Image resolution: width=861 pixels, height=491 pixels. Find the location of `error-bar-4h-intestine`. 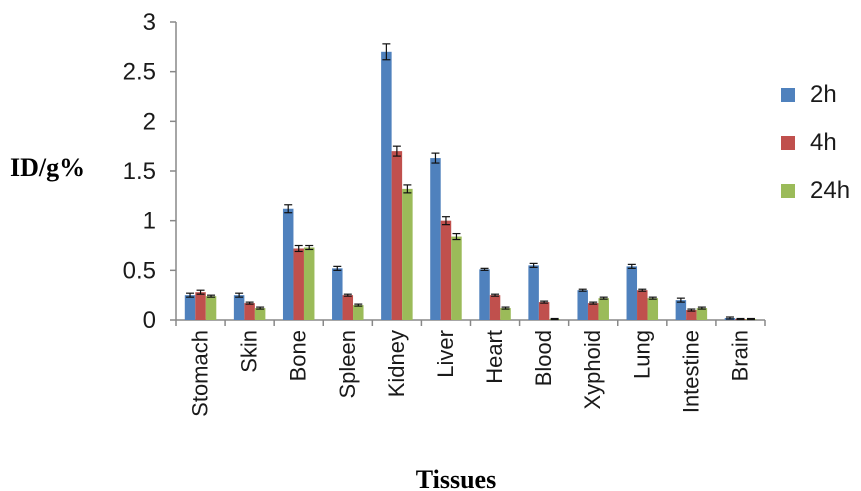

error-bar-4h-intestine is located at coordinates (691, 310).